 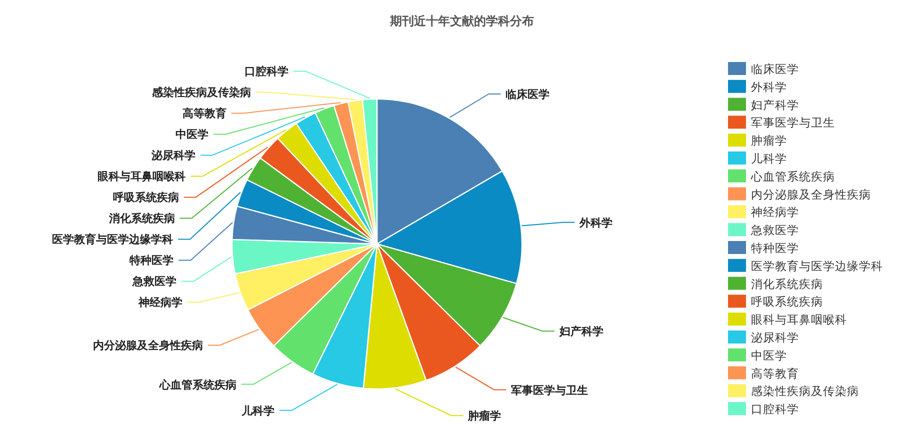 What do you see at coordinates (145, 197) in the screenshot?
I see `slice-label: 呼吸系统疾病` at bounding box center [145, 197].